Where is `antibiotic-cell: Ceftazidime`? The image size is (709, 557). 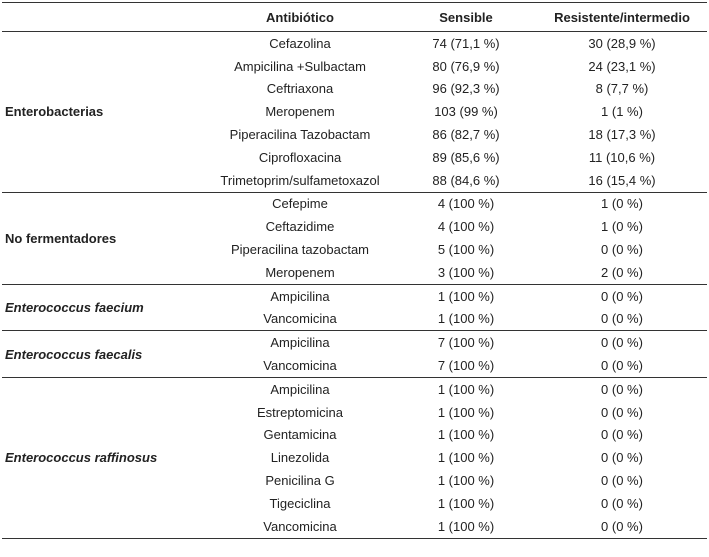
antibiotic-cell: Ceftazidime is located at coordinates (300, 227).